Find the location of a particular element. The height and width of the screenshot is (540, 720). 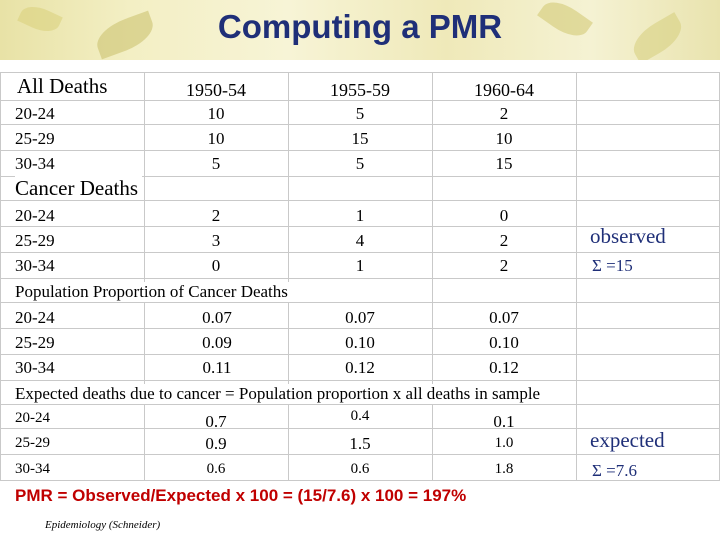

observed-sum: Σ =15 is located at coordinates (612, 265).